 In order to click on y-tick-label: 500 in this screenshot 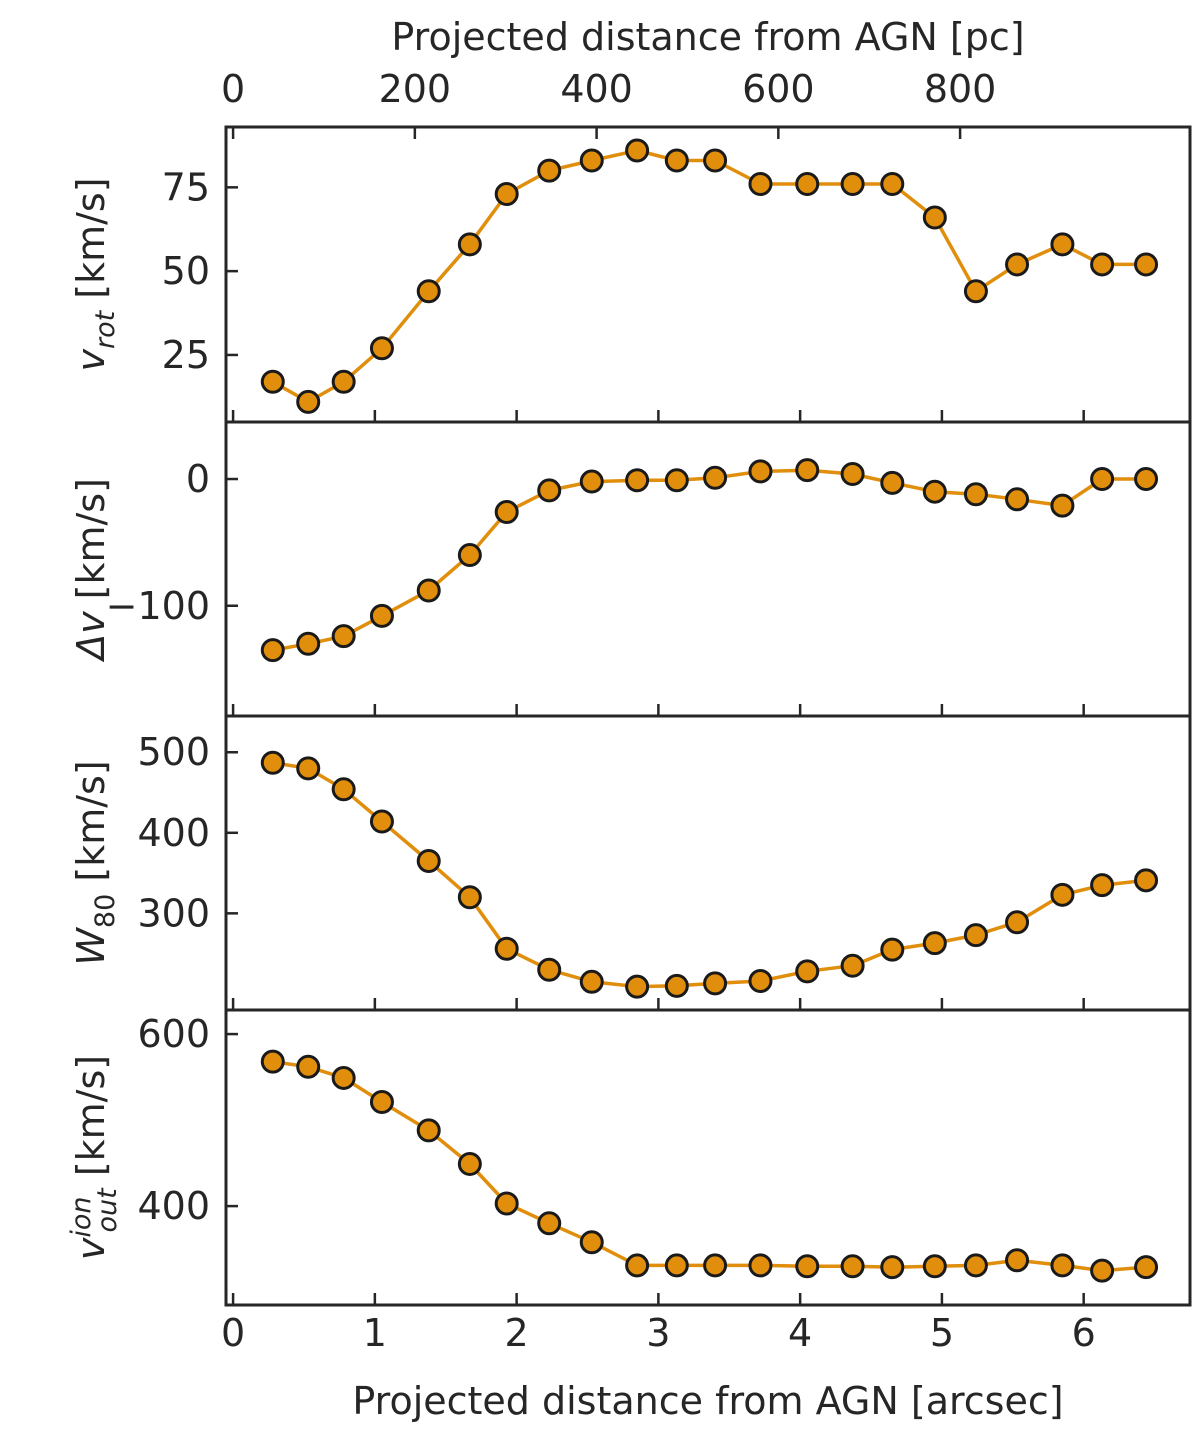, I will do `click(173, 752)`.